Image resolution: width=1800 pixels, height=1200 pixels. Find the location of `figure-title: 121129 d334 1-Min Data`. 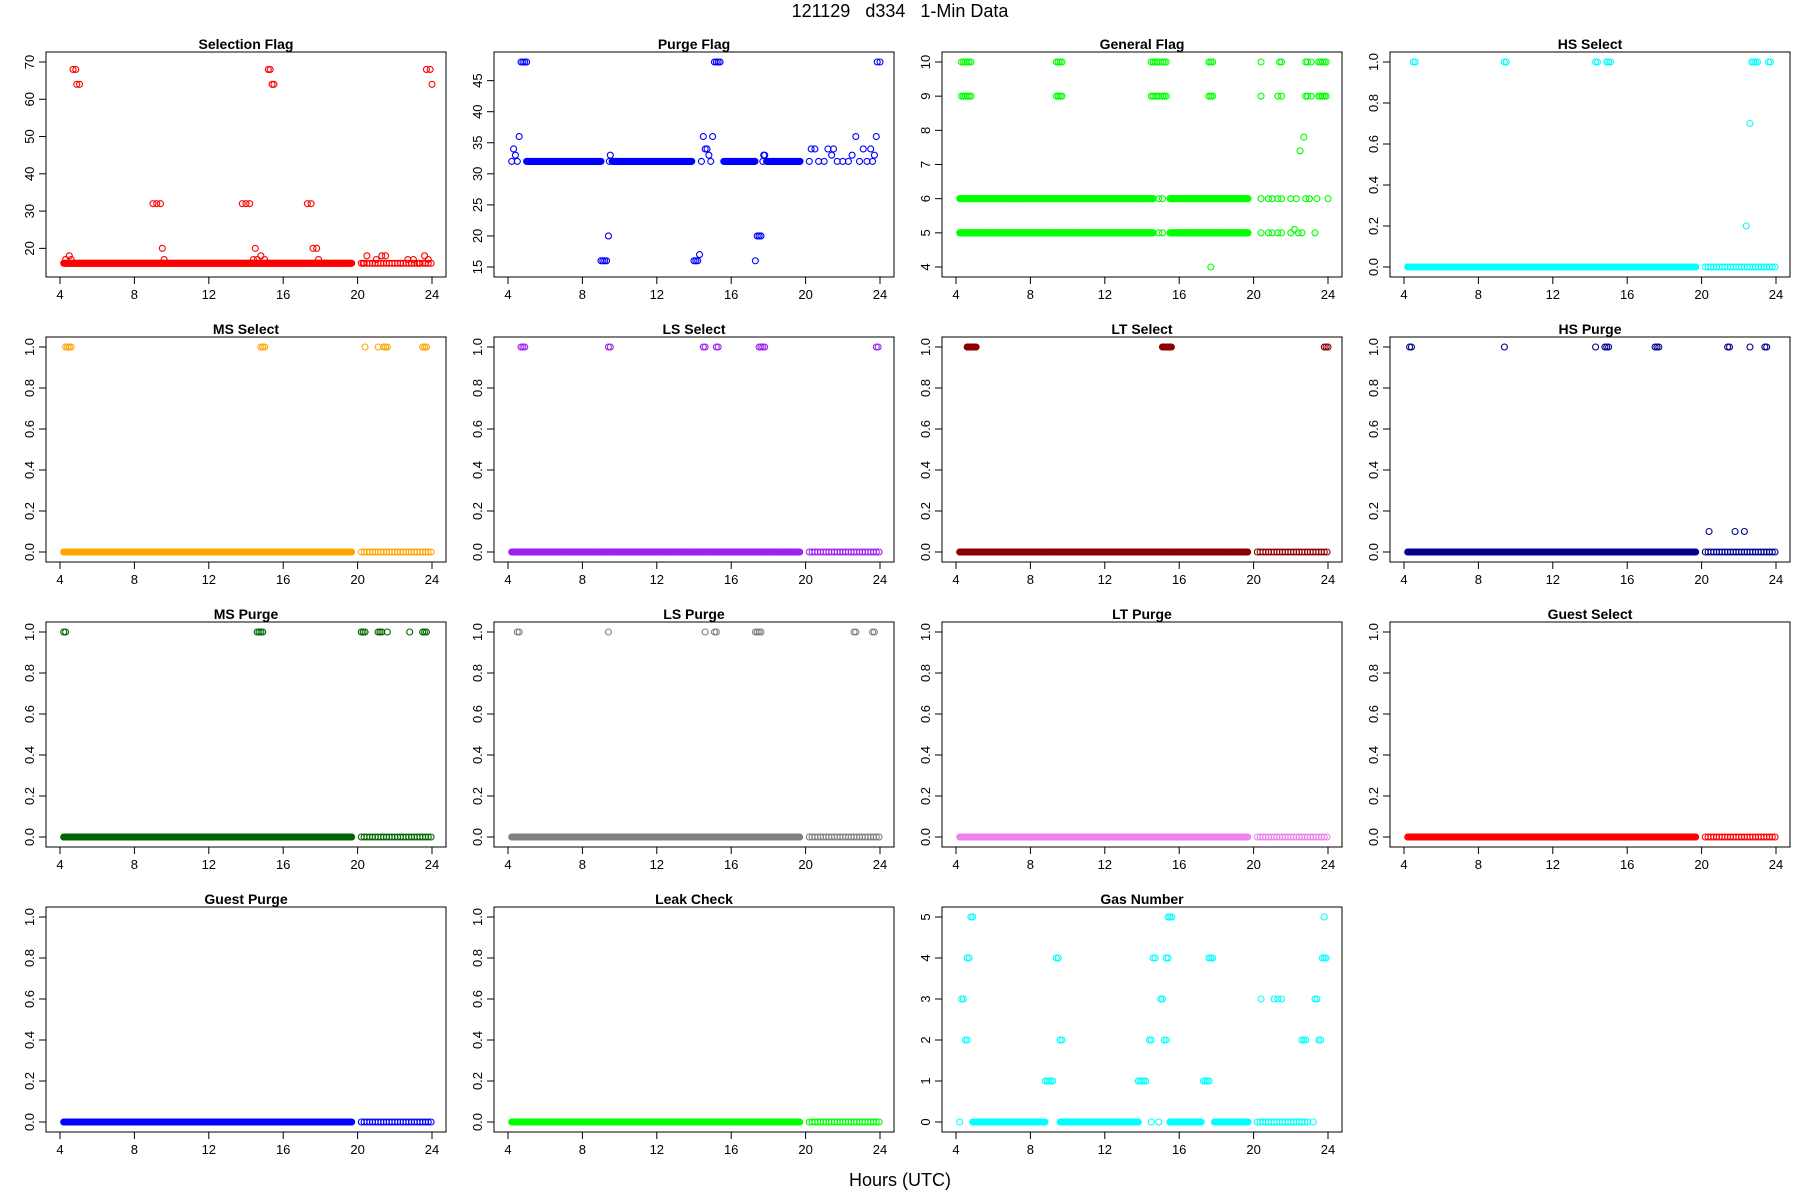

figure-title: 121129 d334 1-Min Data is located at coordinates (900, 11).